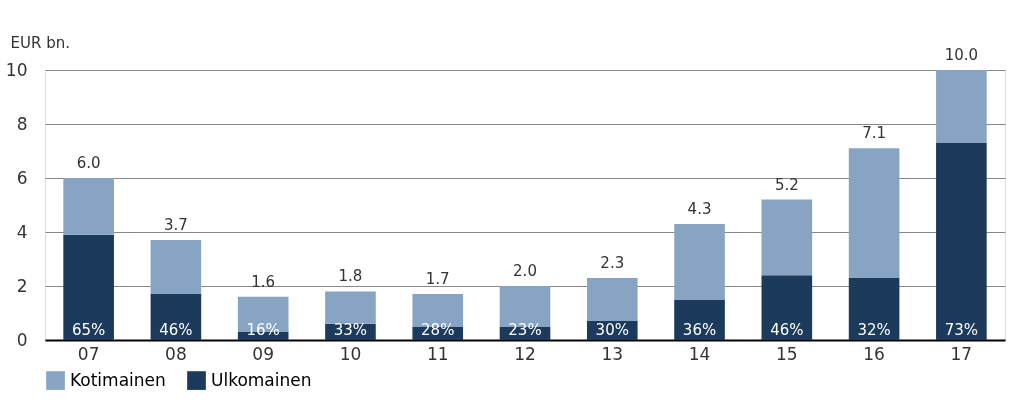 The image size is (1033, 406). Describe the element at coordinates (525, 330) in the screenshot. I see `annotation: 23%` at that location.